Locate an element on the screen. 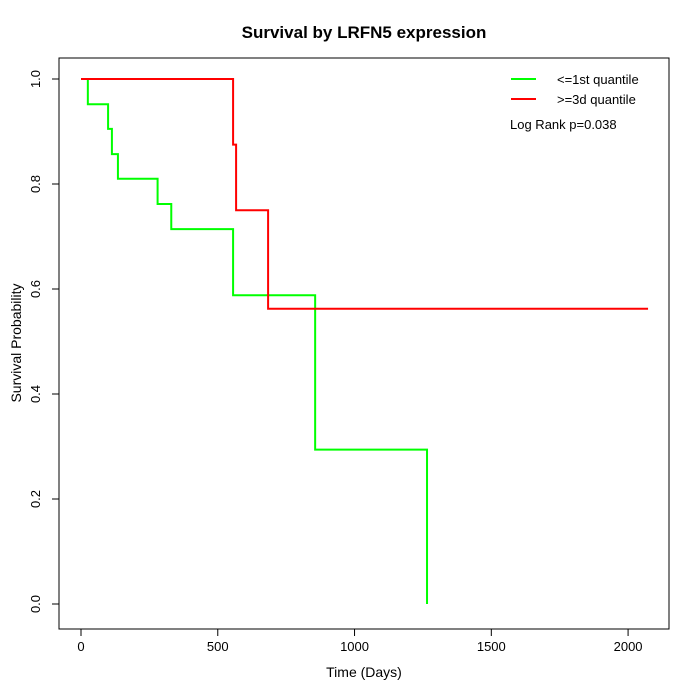 The width and height of the screenshot is (700, 700). x-tick-label: 500 is located at coordinates (218, 646).